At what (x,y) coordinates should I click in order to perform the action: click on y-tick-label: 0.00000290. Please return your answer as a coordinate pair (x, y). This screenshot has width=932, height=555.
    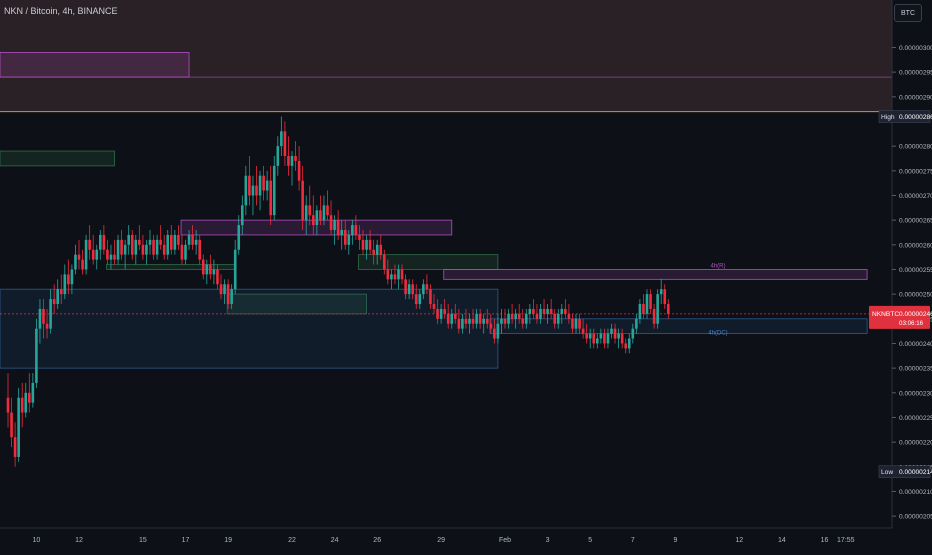
    Looking at the image, I should click on (915, 97).